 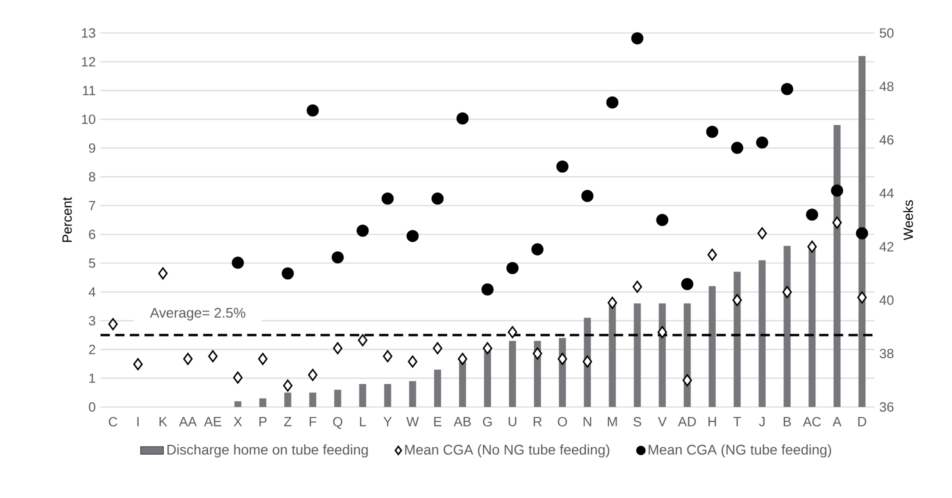 What do you see at coordinates (507, 451) in the screenshot?
I see `legend-label: Mean CGA (No NG tube feeding)` at bounding box center [507, 451].